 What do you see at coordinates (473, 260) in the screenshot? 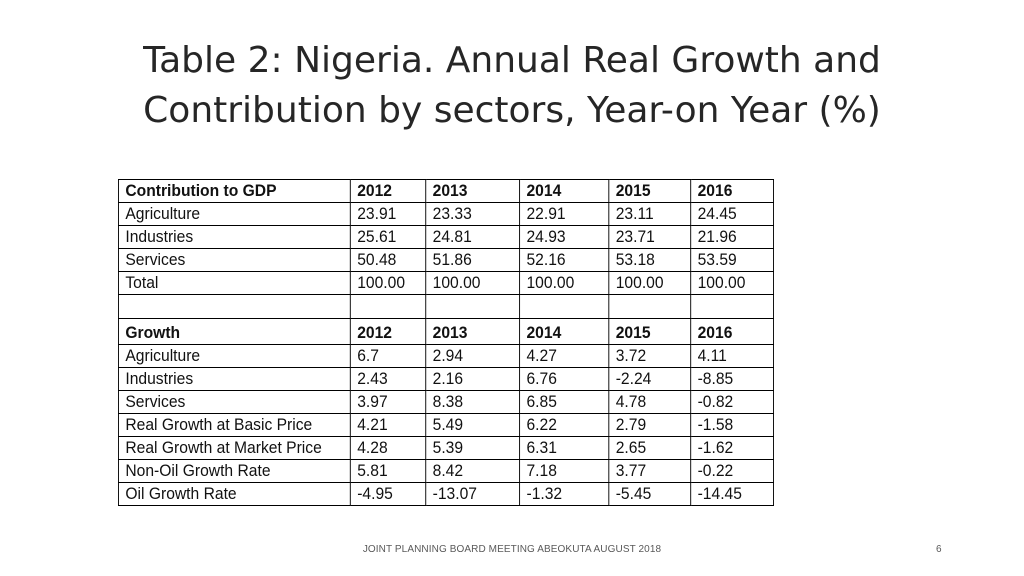
I see `contribution-cell: 51.86` at bounding box center [473, 260].